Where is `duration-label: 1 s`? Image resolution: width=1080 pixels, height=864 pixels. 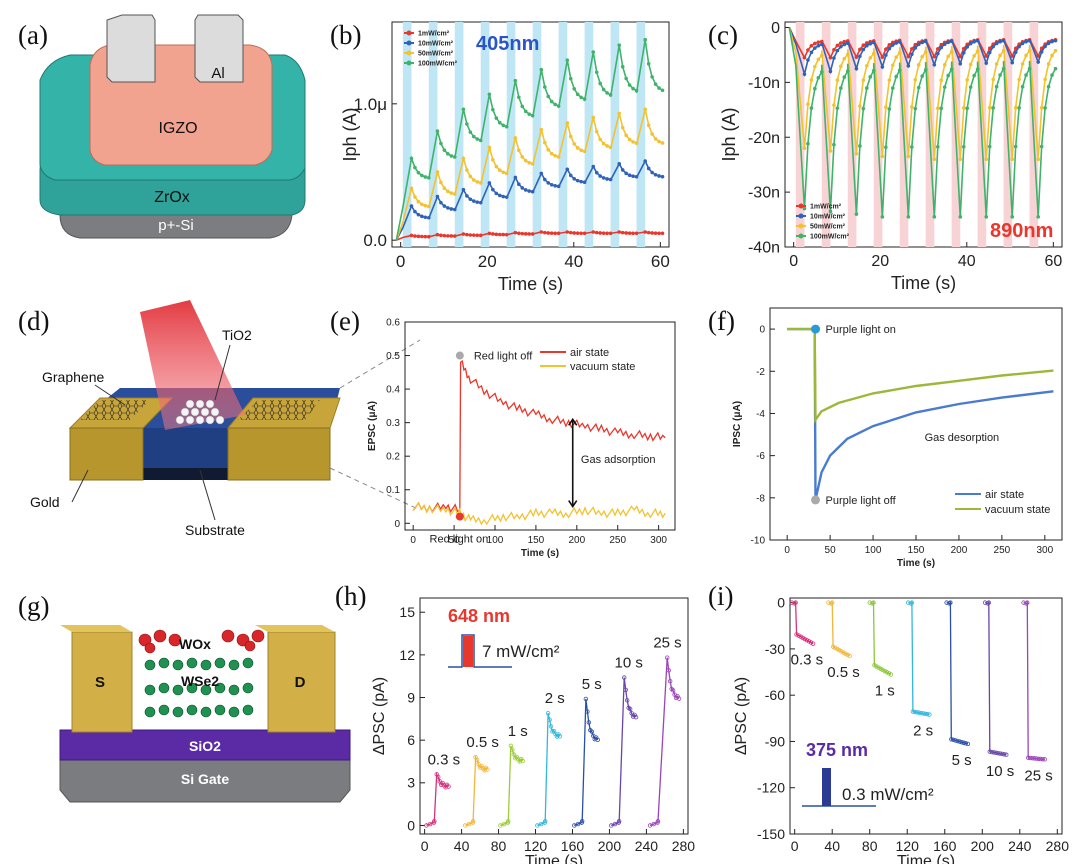 duration-label: 1 s is located at coordinates (518, 731).